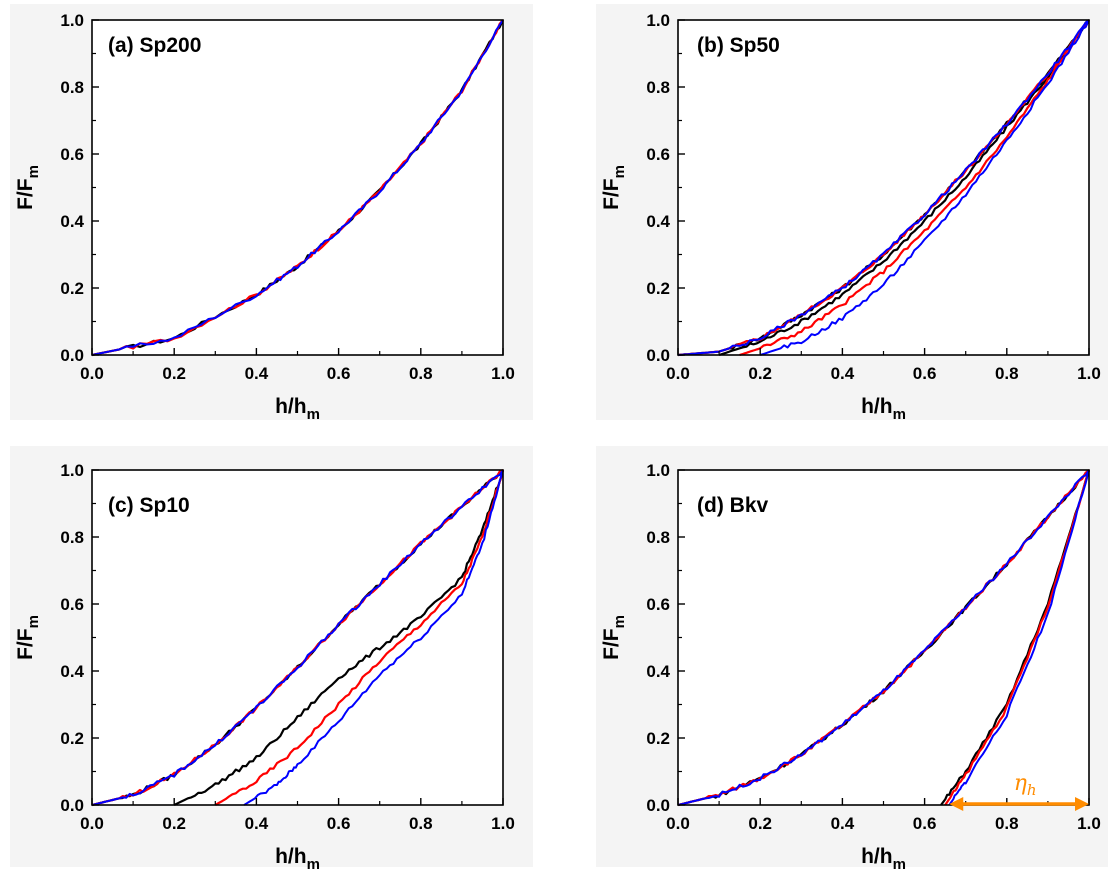 This screenshot has width=1110, height=869. Describe the element at coordinates (738, 45) in the screenshot. I see `panel-label: (b) Sp50` at that location.